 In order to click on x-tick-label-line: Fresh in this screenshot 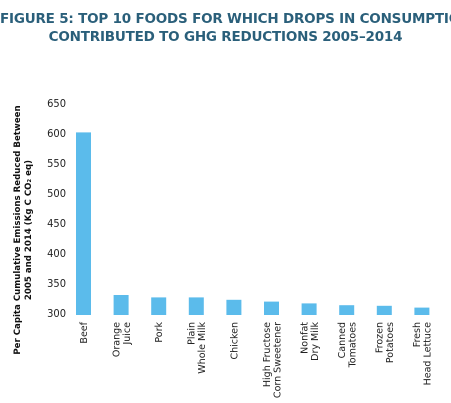, I will do `click(417, 334)`.